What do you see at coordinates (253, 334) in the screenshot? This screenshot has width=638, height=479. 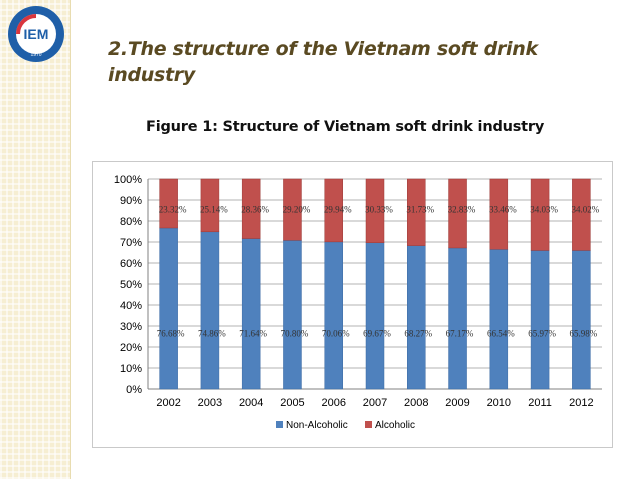 I see `data-label-non-alcoholic: 71.64%` at bounding box center [253, 334].